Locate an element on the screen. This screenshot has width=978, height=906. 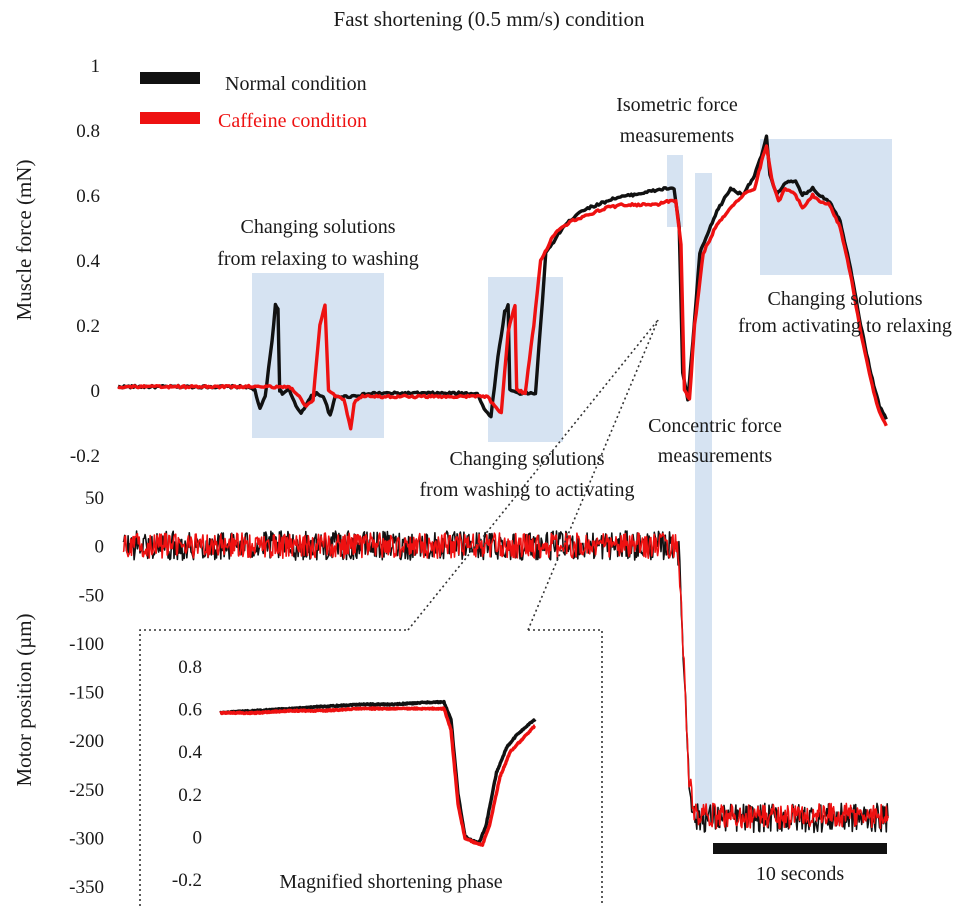
tick-label-motor: -250 is located at coordinates (86, 790).